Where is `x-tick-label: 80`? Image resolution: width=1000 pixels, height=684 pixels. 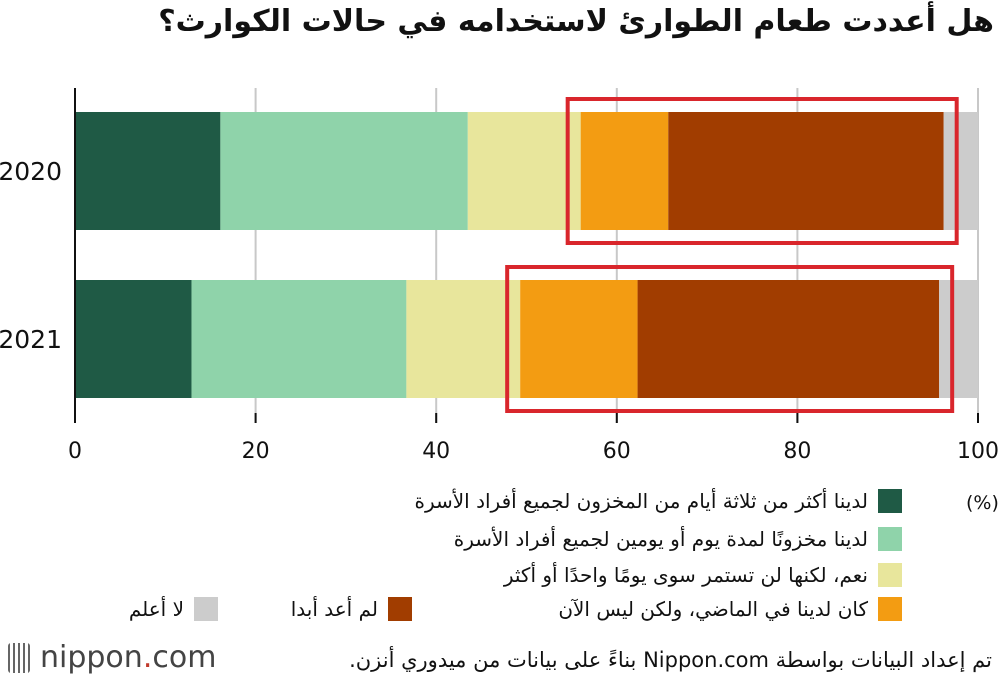
x-tick-label: 80 is located at coordinates (797, 451).